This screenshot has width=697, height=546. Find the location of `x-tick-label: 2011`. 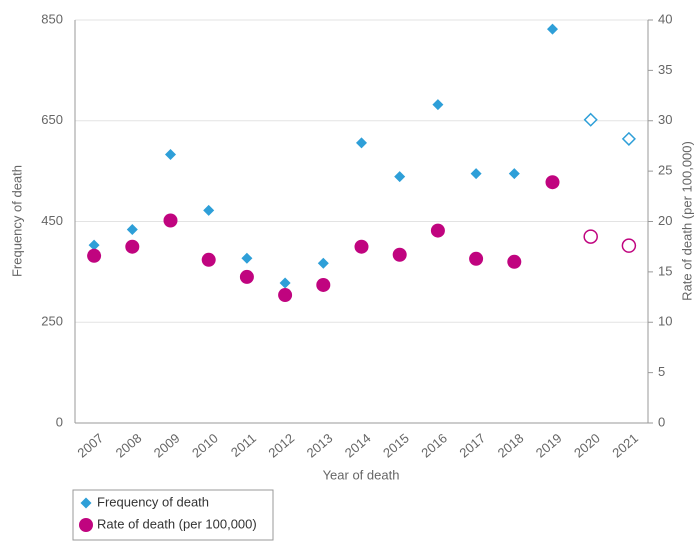

x-tick-label: 2011 is located at coordinates (243, 444).